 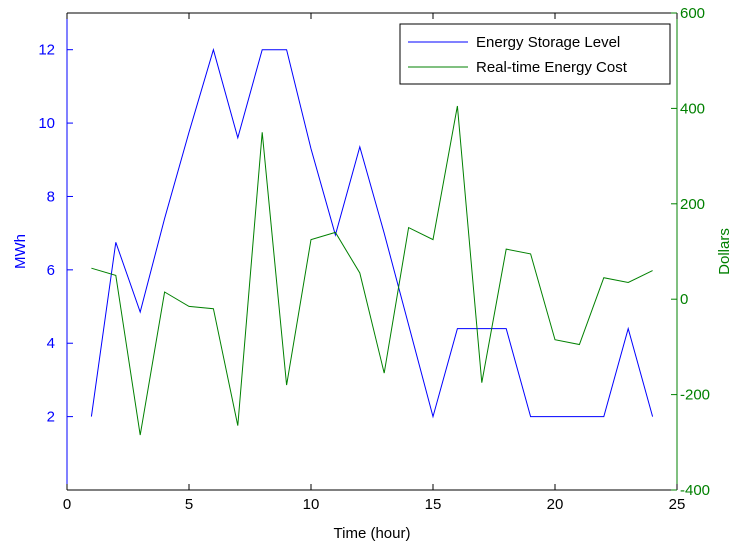 I want to click on y-axis-left-label: MWh, so click(x=20, y=251).